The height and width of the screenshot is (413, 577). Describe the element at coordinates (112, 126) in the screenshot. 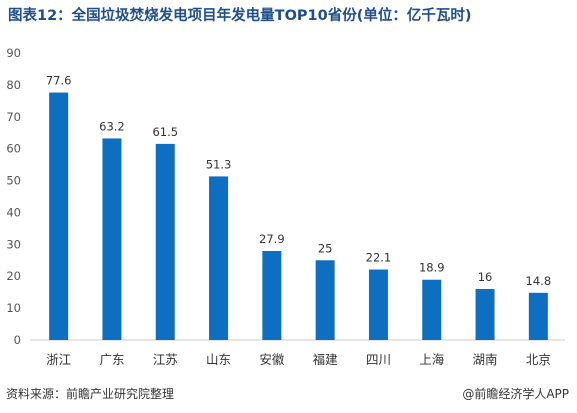

I see `data-label: 63.2` at that location.